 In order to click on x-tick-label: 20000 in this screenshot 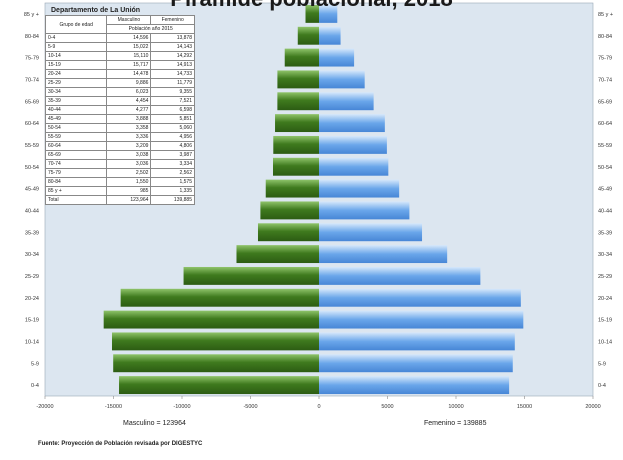, I will do `click(592, 407)`.